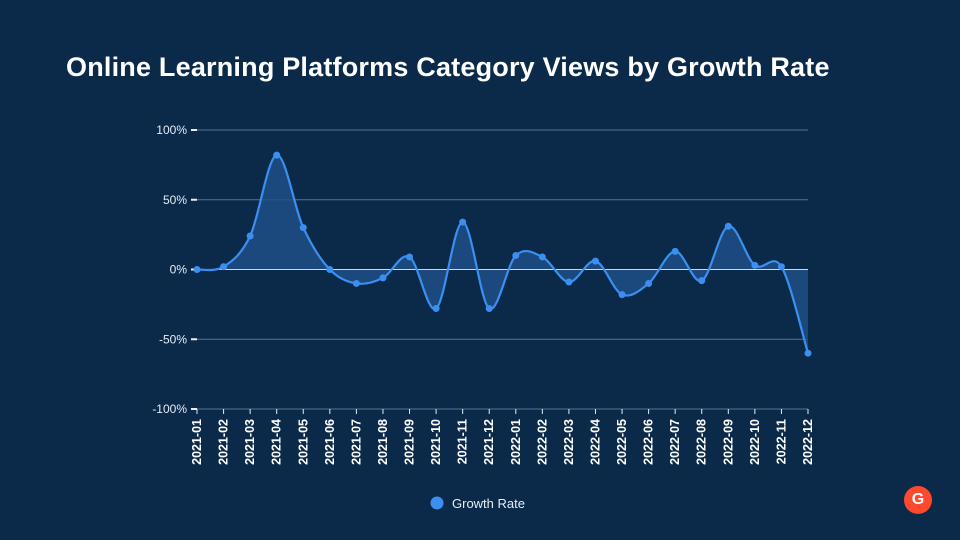 This screenshot has height=540, width=960. I want to click on legend-marker, so click(437, 503).